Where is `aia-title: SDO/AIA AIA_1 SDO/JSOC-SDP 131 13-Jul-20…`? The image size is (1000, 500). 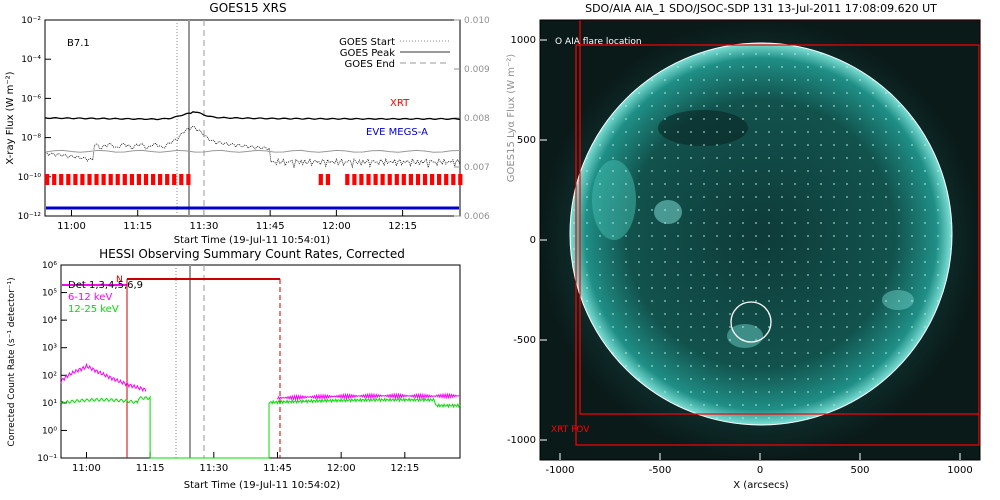
aia-title: SDO/AIA AIA_1 SDO/JSOC-SDP 131 13-Jul-20… is located at coordinates (761, 8).